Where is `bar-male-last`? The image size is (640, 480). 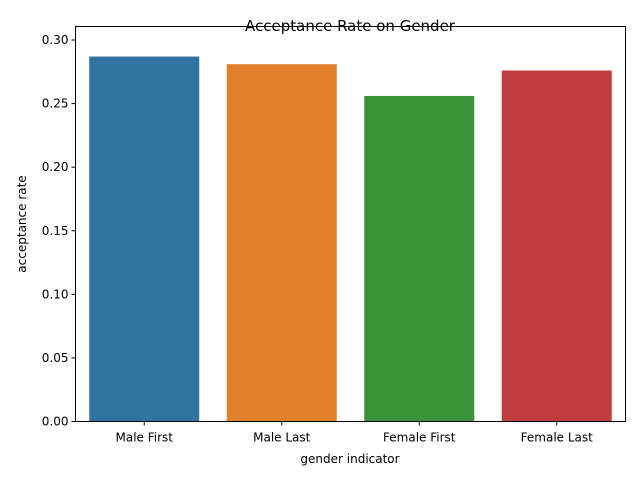 bar-male-last is located at coordinates (281, 243).